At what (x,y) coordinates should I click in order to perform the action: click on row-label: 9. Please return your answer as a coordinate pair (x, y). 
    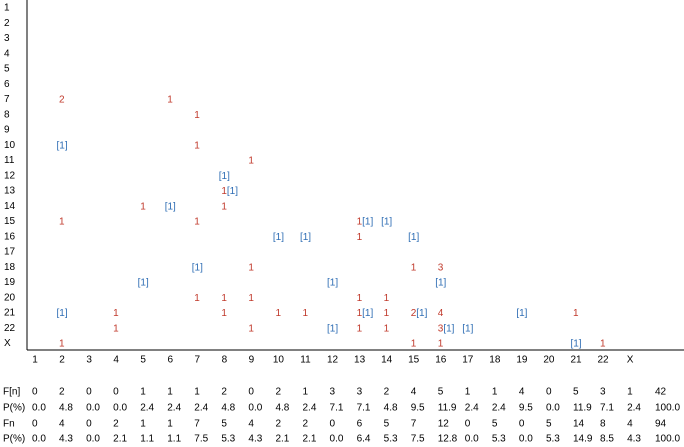
    Looking at the image, I should click on (7, 130).